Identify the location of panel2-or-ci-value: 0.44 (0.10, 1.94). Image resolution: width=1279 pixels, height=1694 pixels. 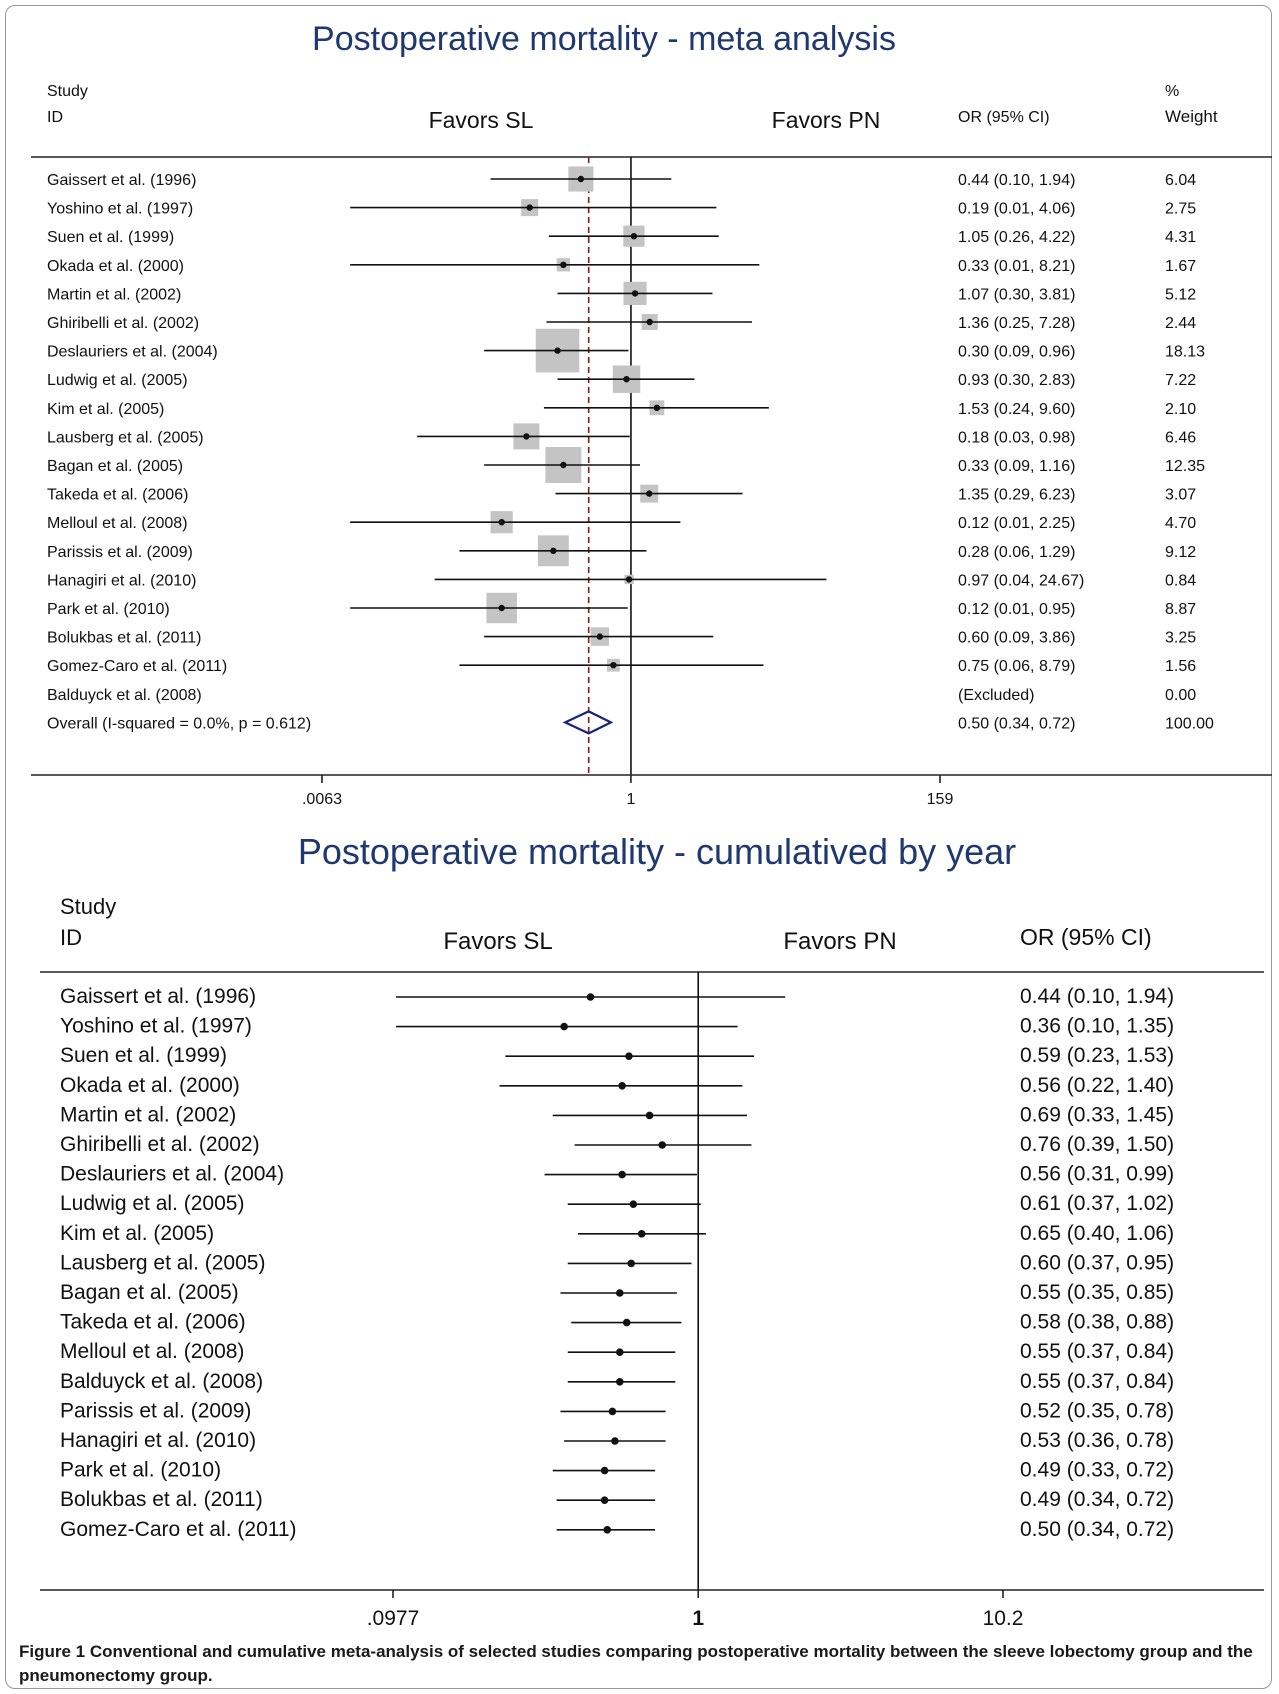
(1097, 996).